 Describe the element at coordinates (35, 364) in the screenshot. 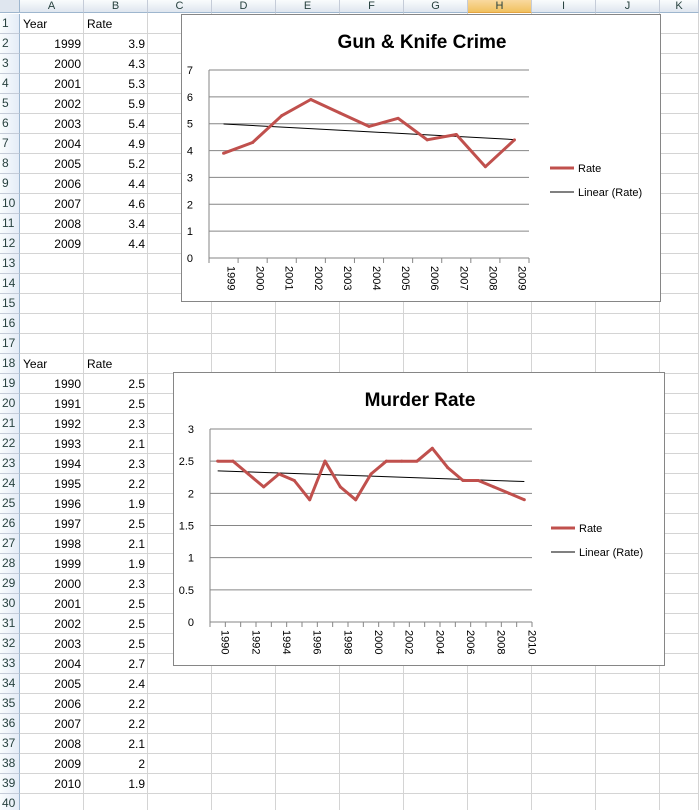

I see `table2-header-year: Year` at that location.